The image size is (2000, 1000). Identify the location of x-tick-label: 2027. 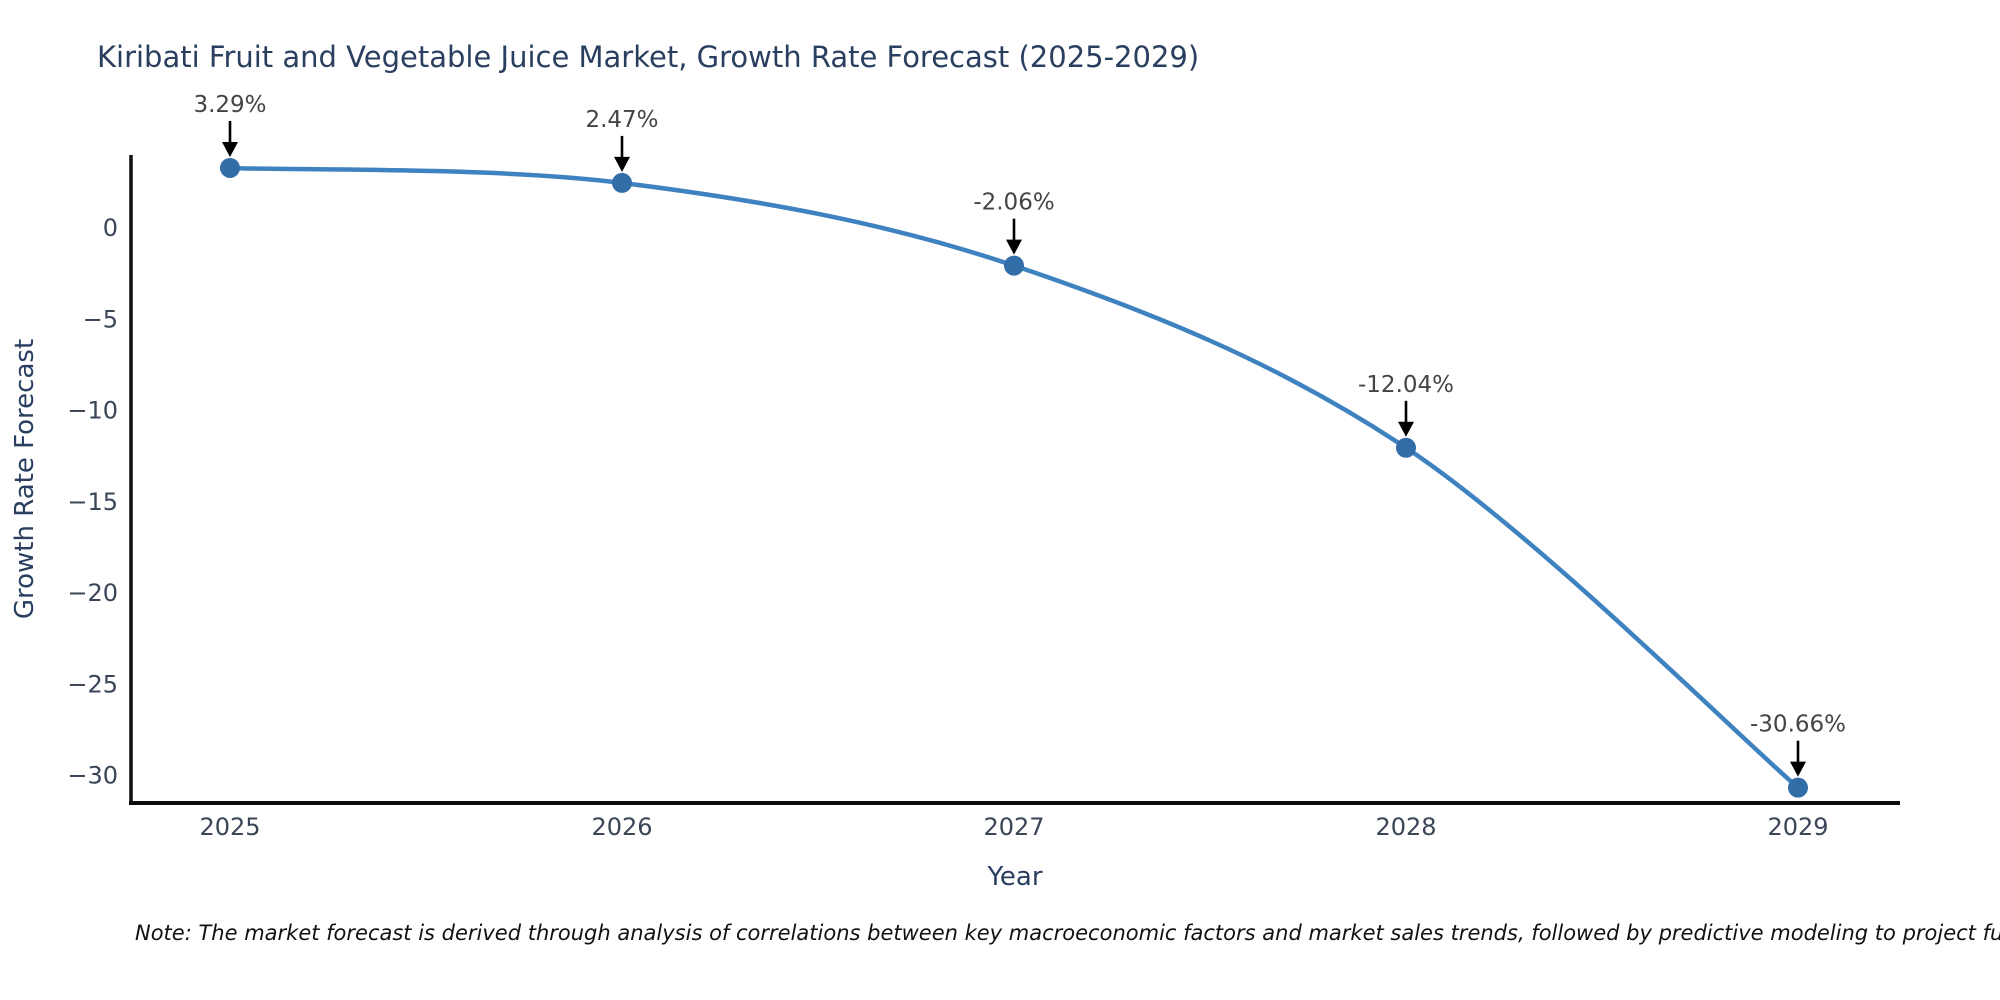
(1013, 827).